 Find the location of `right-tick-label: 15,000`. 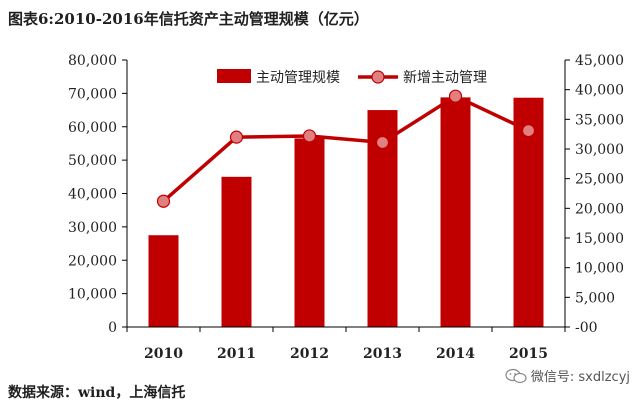

right-tick-label: 15,000 is located at coordinates (599, 239).